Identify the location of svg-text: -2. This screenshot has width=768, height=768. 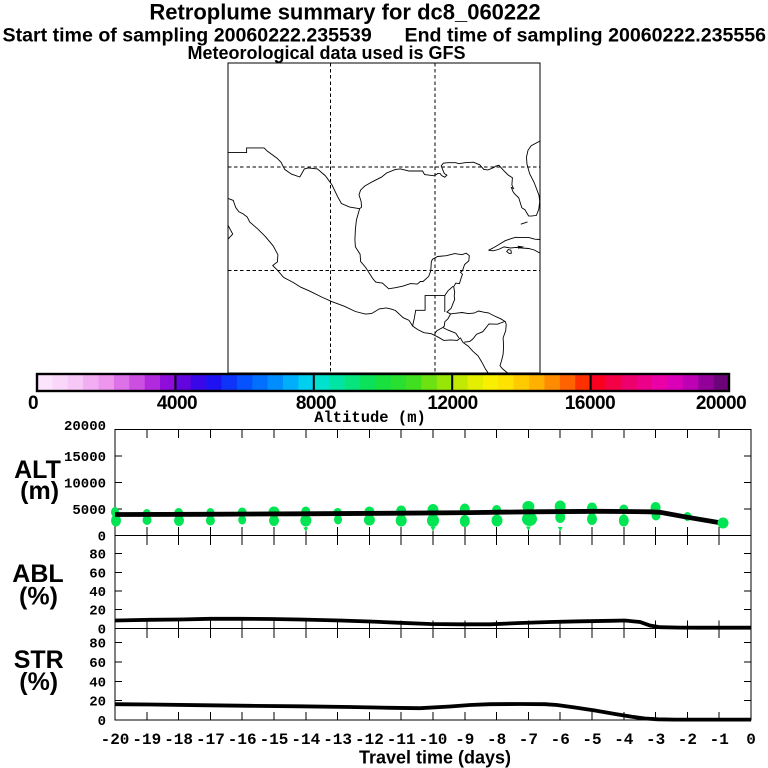
(687, 740).